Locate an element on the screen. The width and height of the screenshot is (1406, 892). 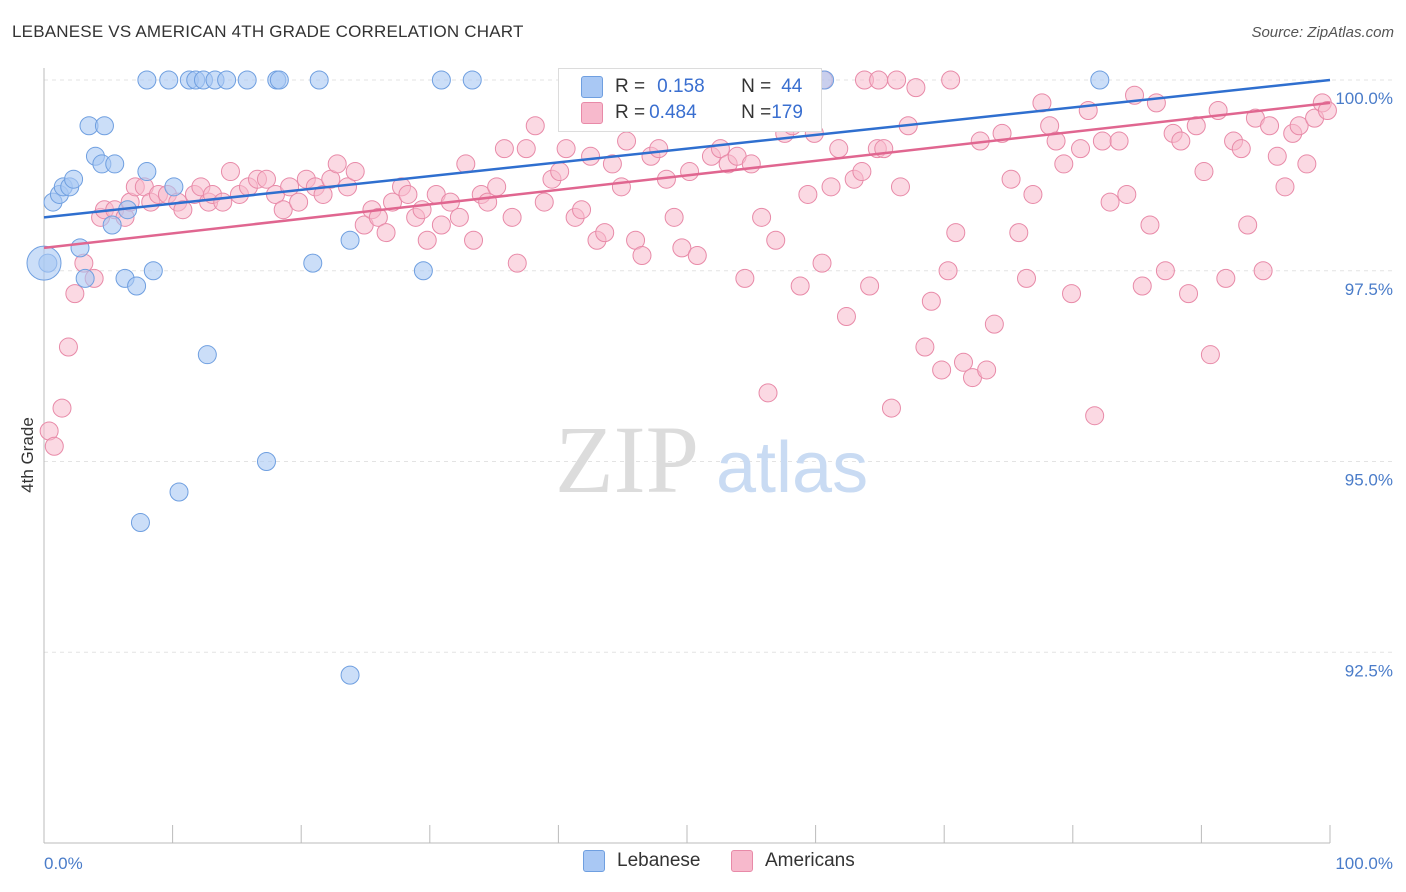
y-tick-label: 100.0% is located at coordinates (1364, 98).